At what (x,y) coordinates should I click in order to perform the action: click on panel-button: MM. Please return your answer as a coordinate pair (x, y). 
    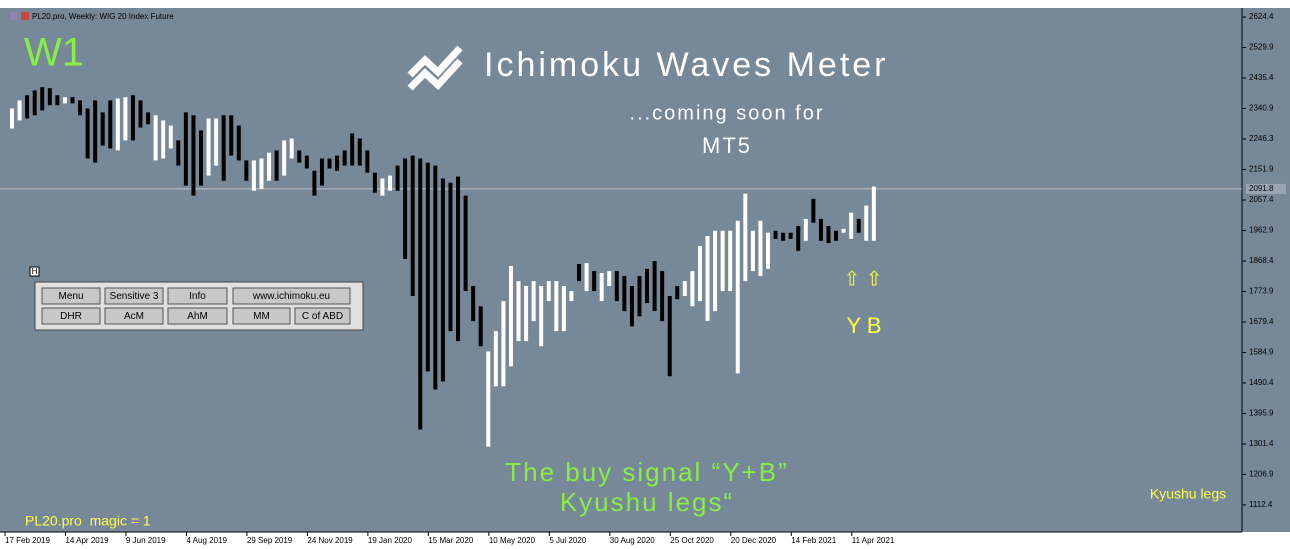
    Looking at the image, I should click on (261, 316).